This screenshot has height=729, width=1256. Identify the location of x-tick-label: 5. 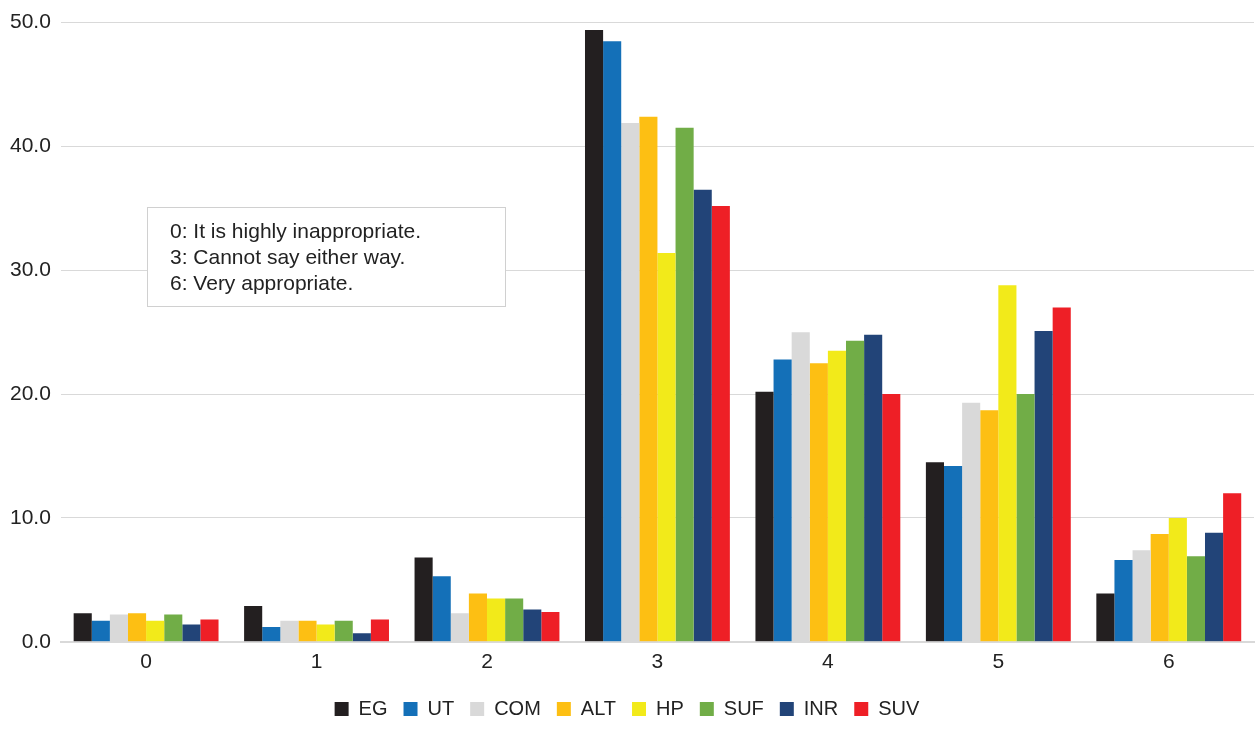
(998, 661).